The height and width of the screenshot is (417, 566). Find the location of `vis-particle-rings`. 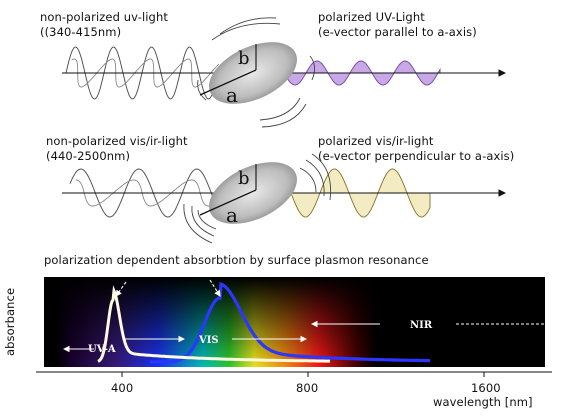

vis-particle-rings is located at coordinates (257, 198).